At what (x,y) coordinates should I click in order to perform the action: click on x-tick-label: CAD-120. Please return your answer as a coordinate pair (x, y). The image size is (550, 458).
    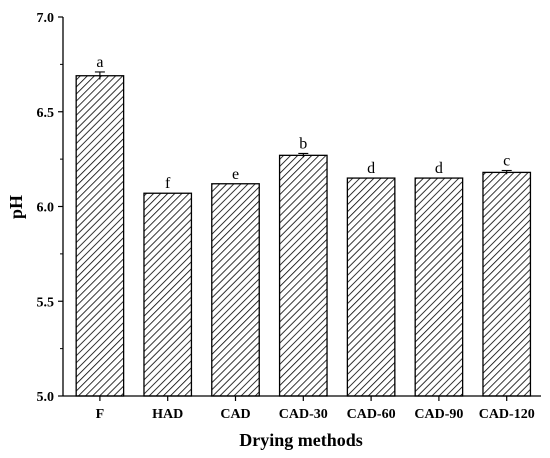
    Looking at the image, I should click on (507, 414).